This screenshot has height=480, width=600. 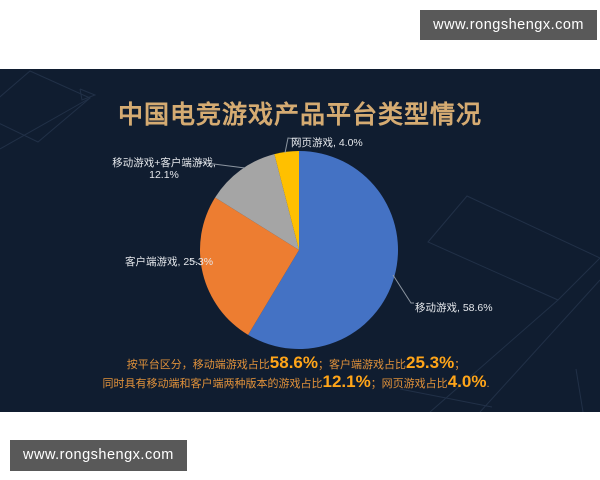 What do you see at coordinates (430, 362) in the screenshot?
I see `summary-pct-client: 25.3%` at bounding box center [430, 362].